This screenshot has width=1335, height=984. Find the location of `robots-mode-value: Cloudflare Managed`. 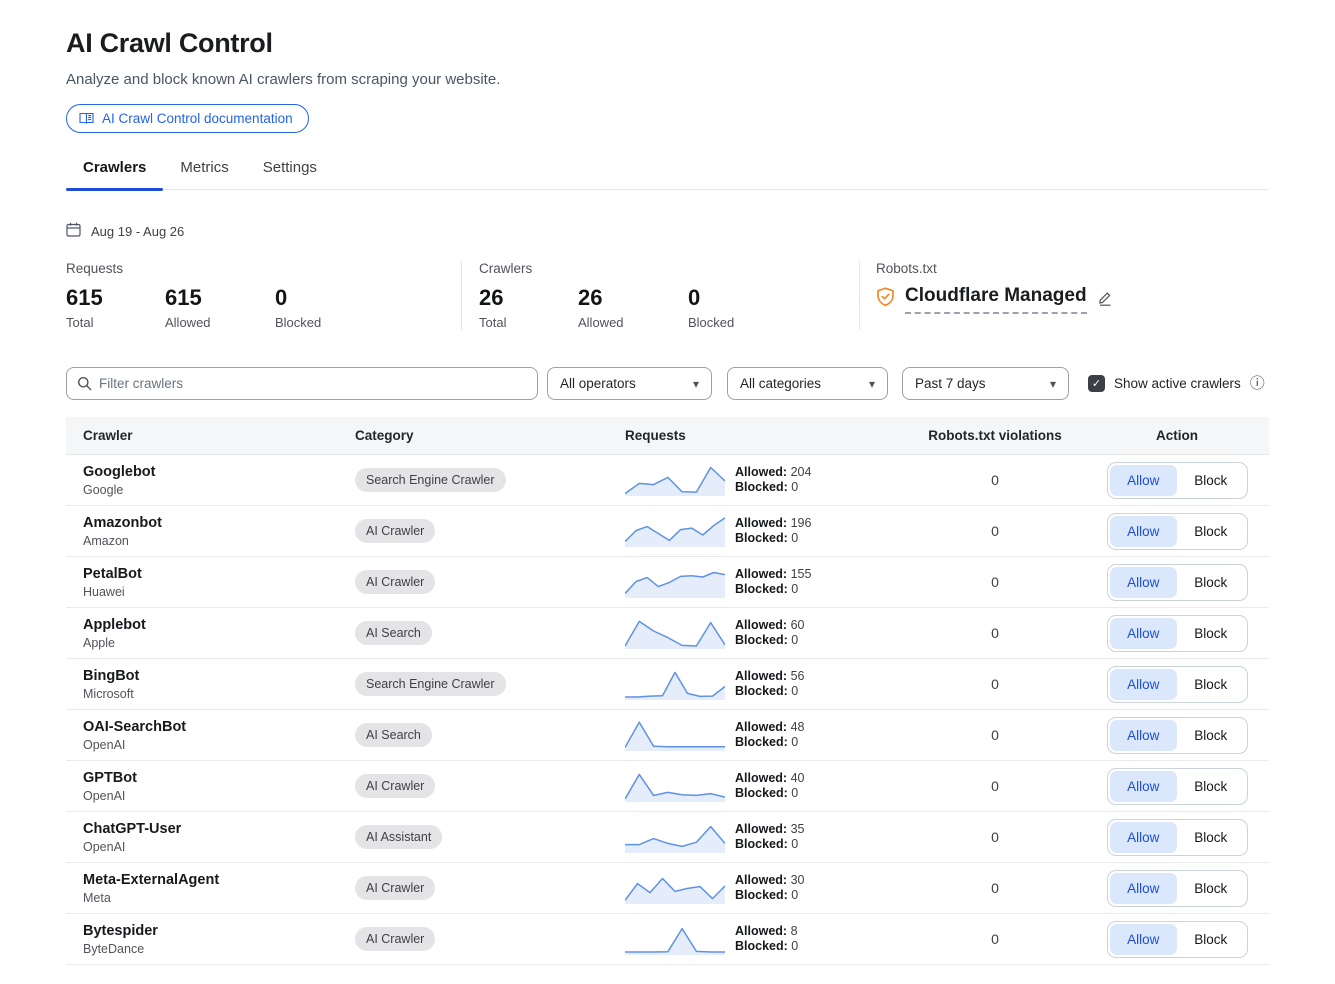

robots-mode-value: Cloudflare Managed is located at coordinates (996, 299).